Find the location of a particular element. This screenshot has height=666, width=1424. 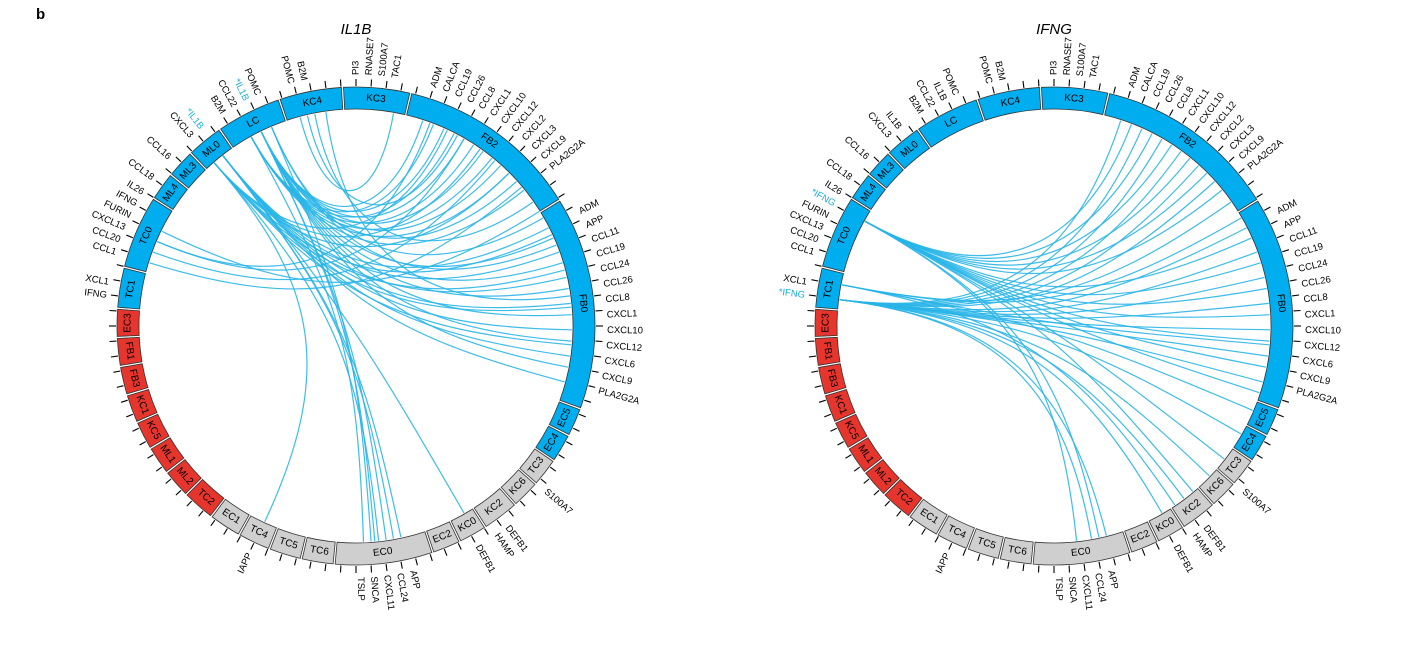

segment-ml3 is located at coordinates (188, 171).